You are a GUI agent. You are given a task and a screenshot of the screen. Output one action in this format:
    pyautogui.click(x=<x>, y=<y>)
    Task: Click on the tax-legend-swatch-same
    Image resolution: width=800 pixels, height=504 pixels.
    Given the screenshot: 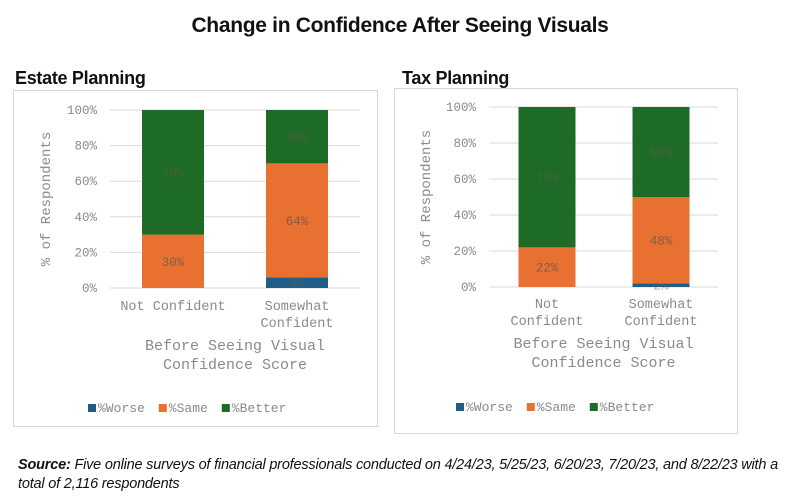 What is the action you would take?
    pyautogui.click(x=530, y=407)
    